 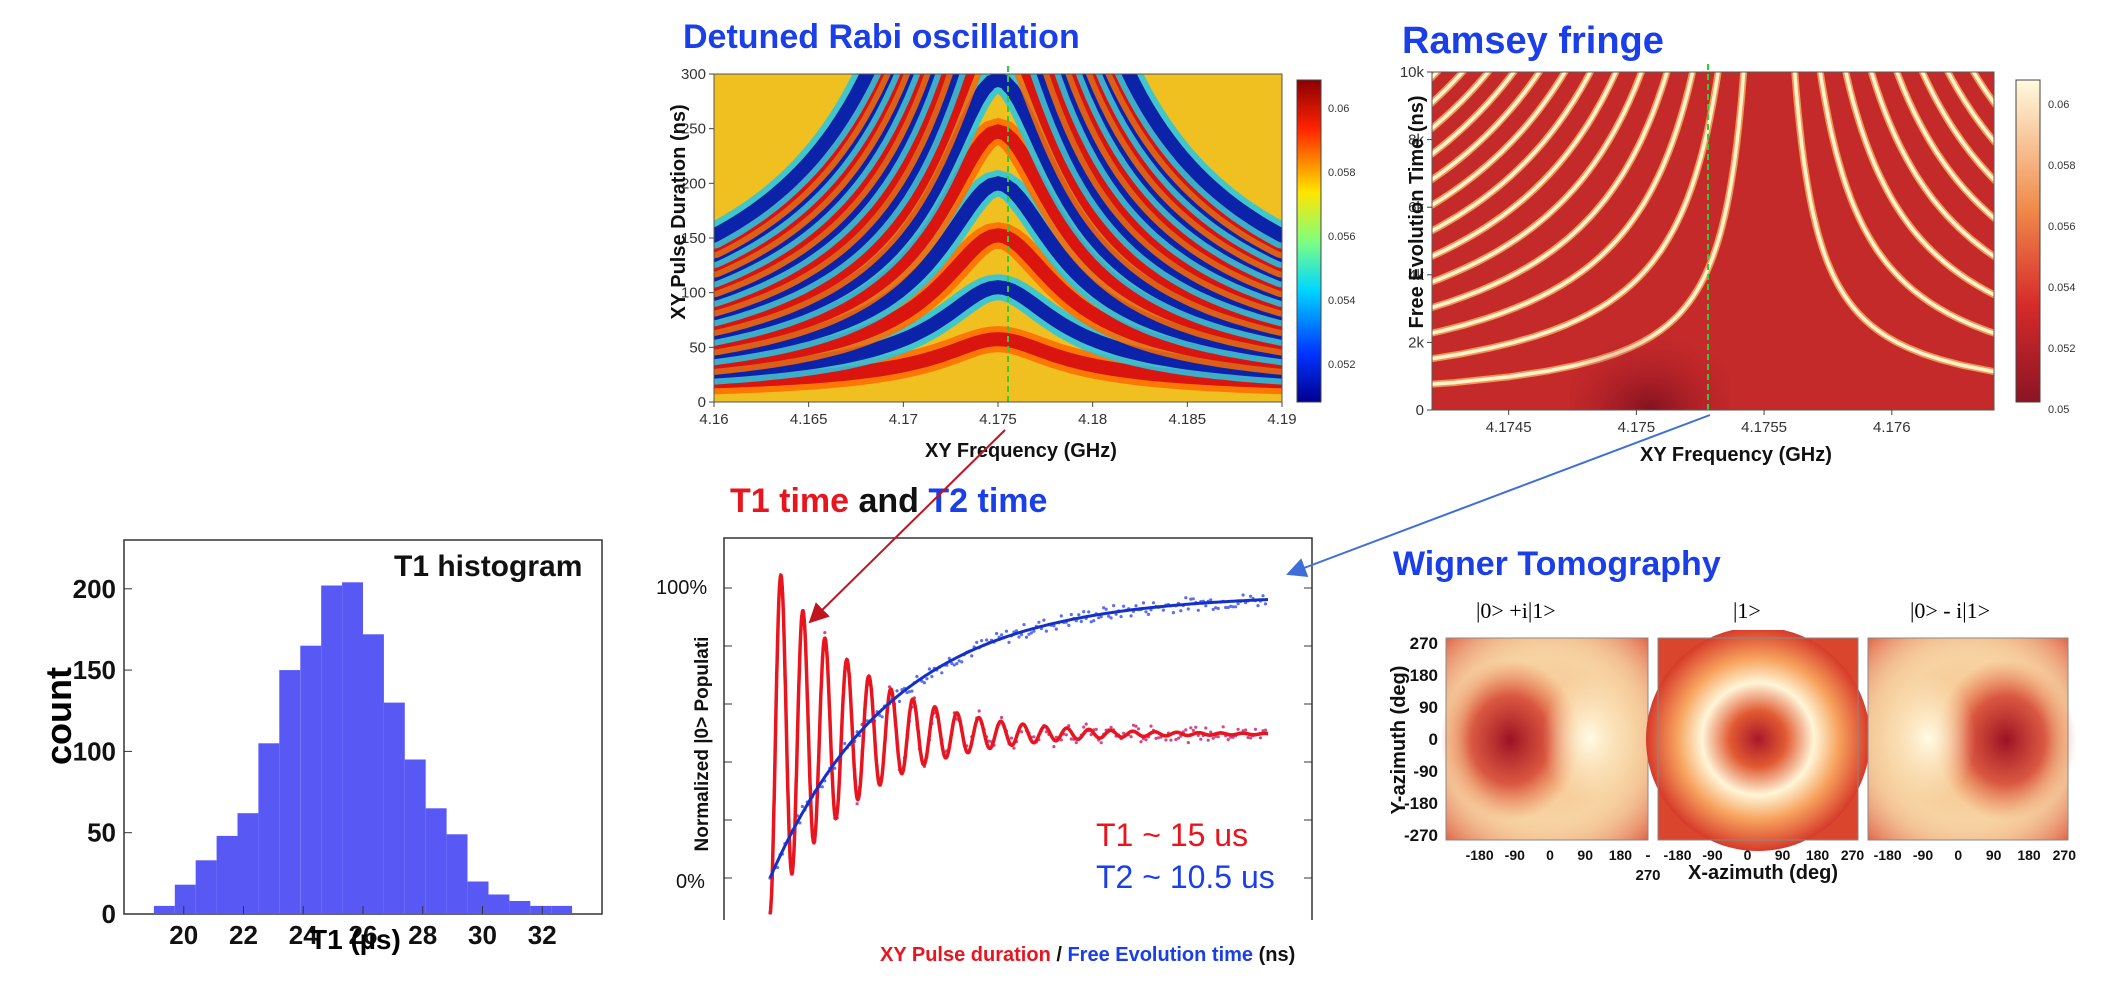 I want to click on decay-y-100-label: 100%, so click(x=681, y=588).